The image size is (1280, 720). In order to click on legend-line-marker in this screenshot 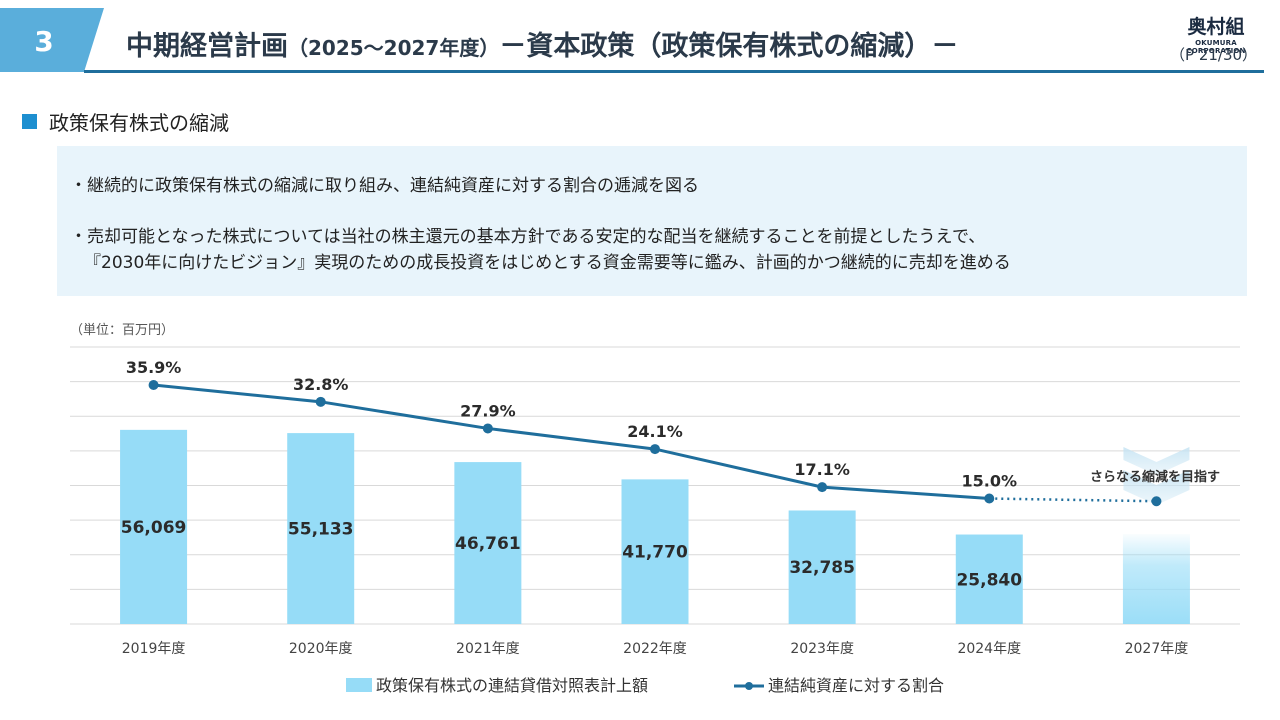, I will do `click(749, 686)`.